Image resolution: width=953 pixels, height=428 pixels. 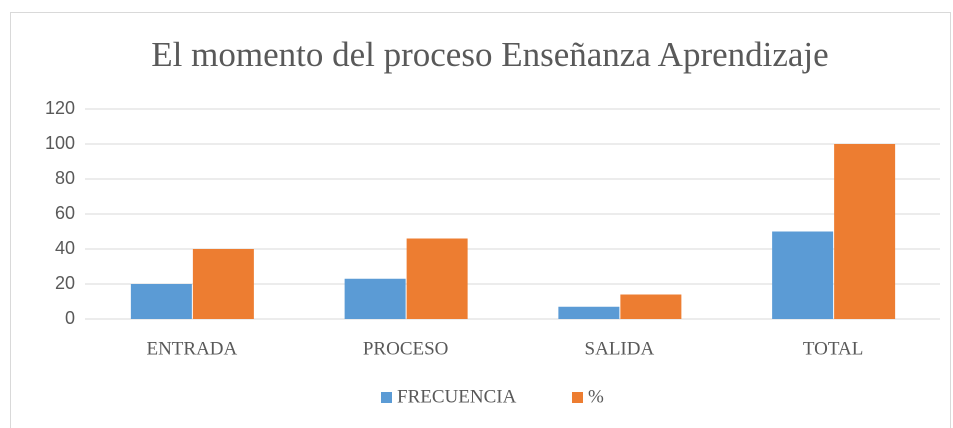 I want to click on y-tick-label: 120, so click(x=60, y=108).